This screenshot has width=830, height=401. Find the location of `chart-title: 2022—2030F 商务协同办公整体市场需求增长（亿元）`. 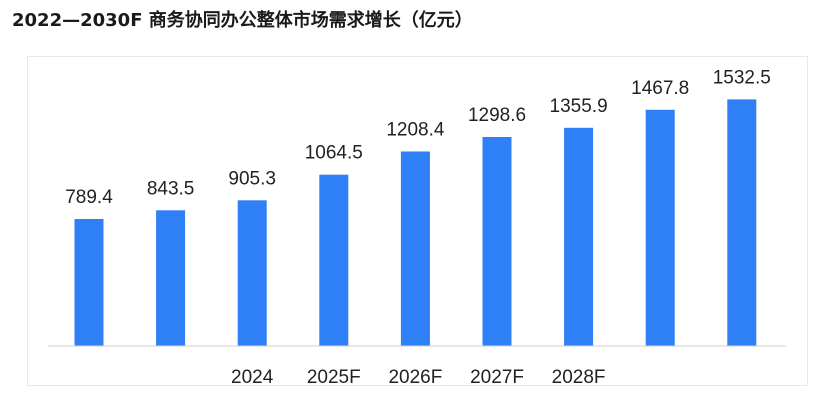

chart-title: 2022—2030F 商务协同办公整体市场需求增长（亿元） is located at coordinates (242, 20).